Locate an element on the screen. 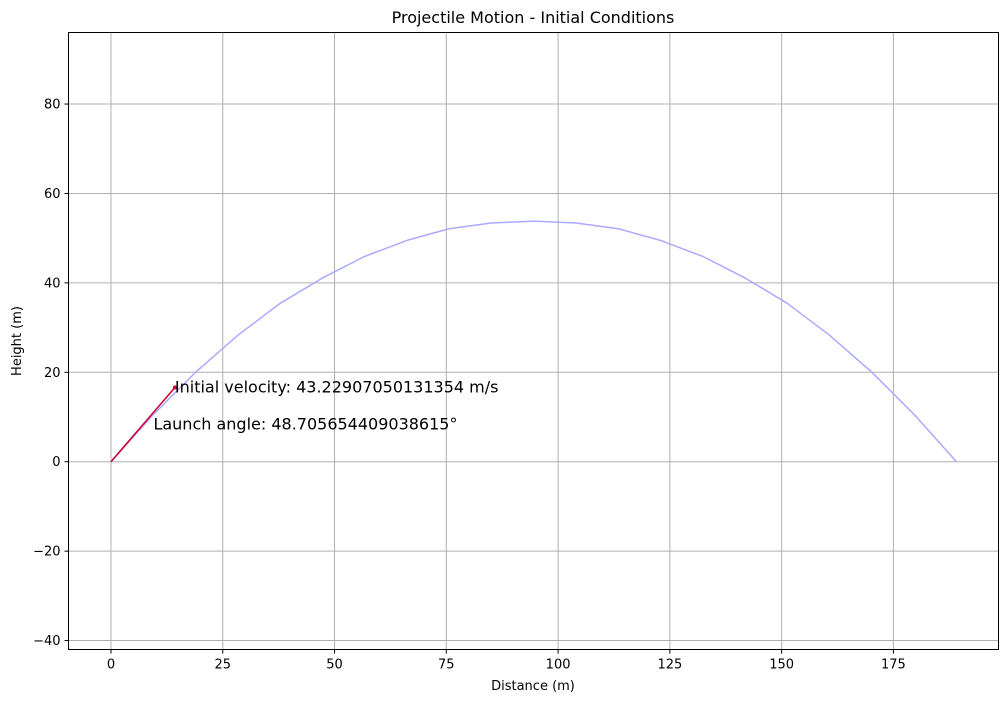 The width and height of the screenshot is (1008, 701). y-tick-label: −40 is located at coordinates (46, 641).